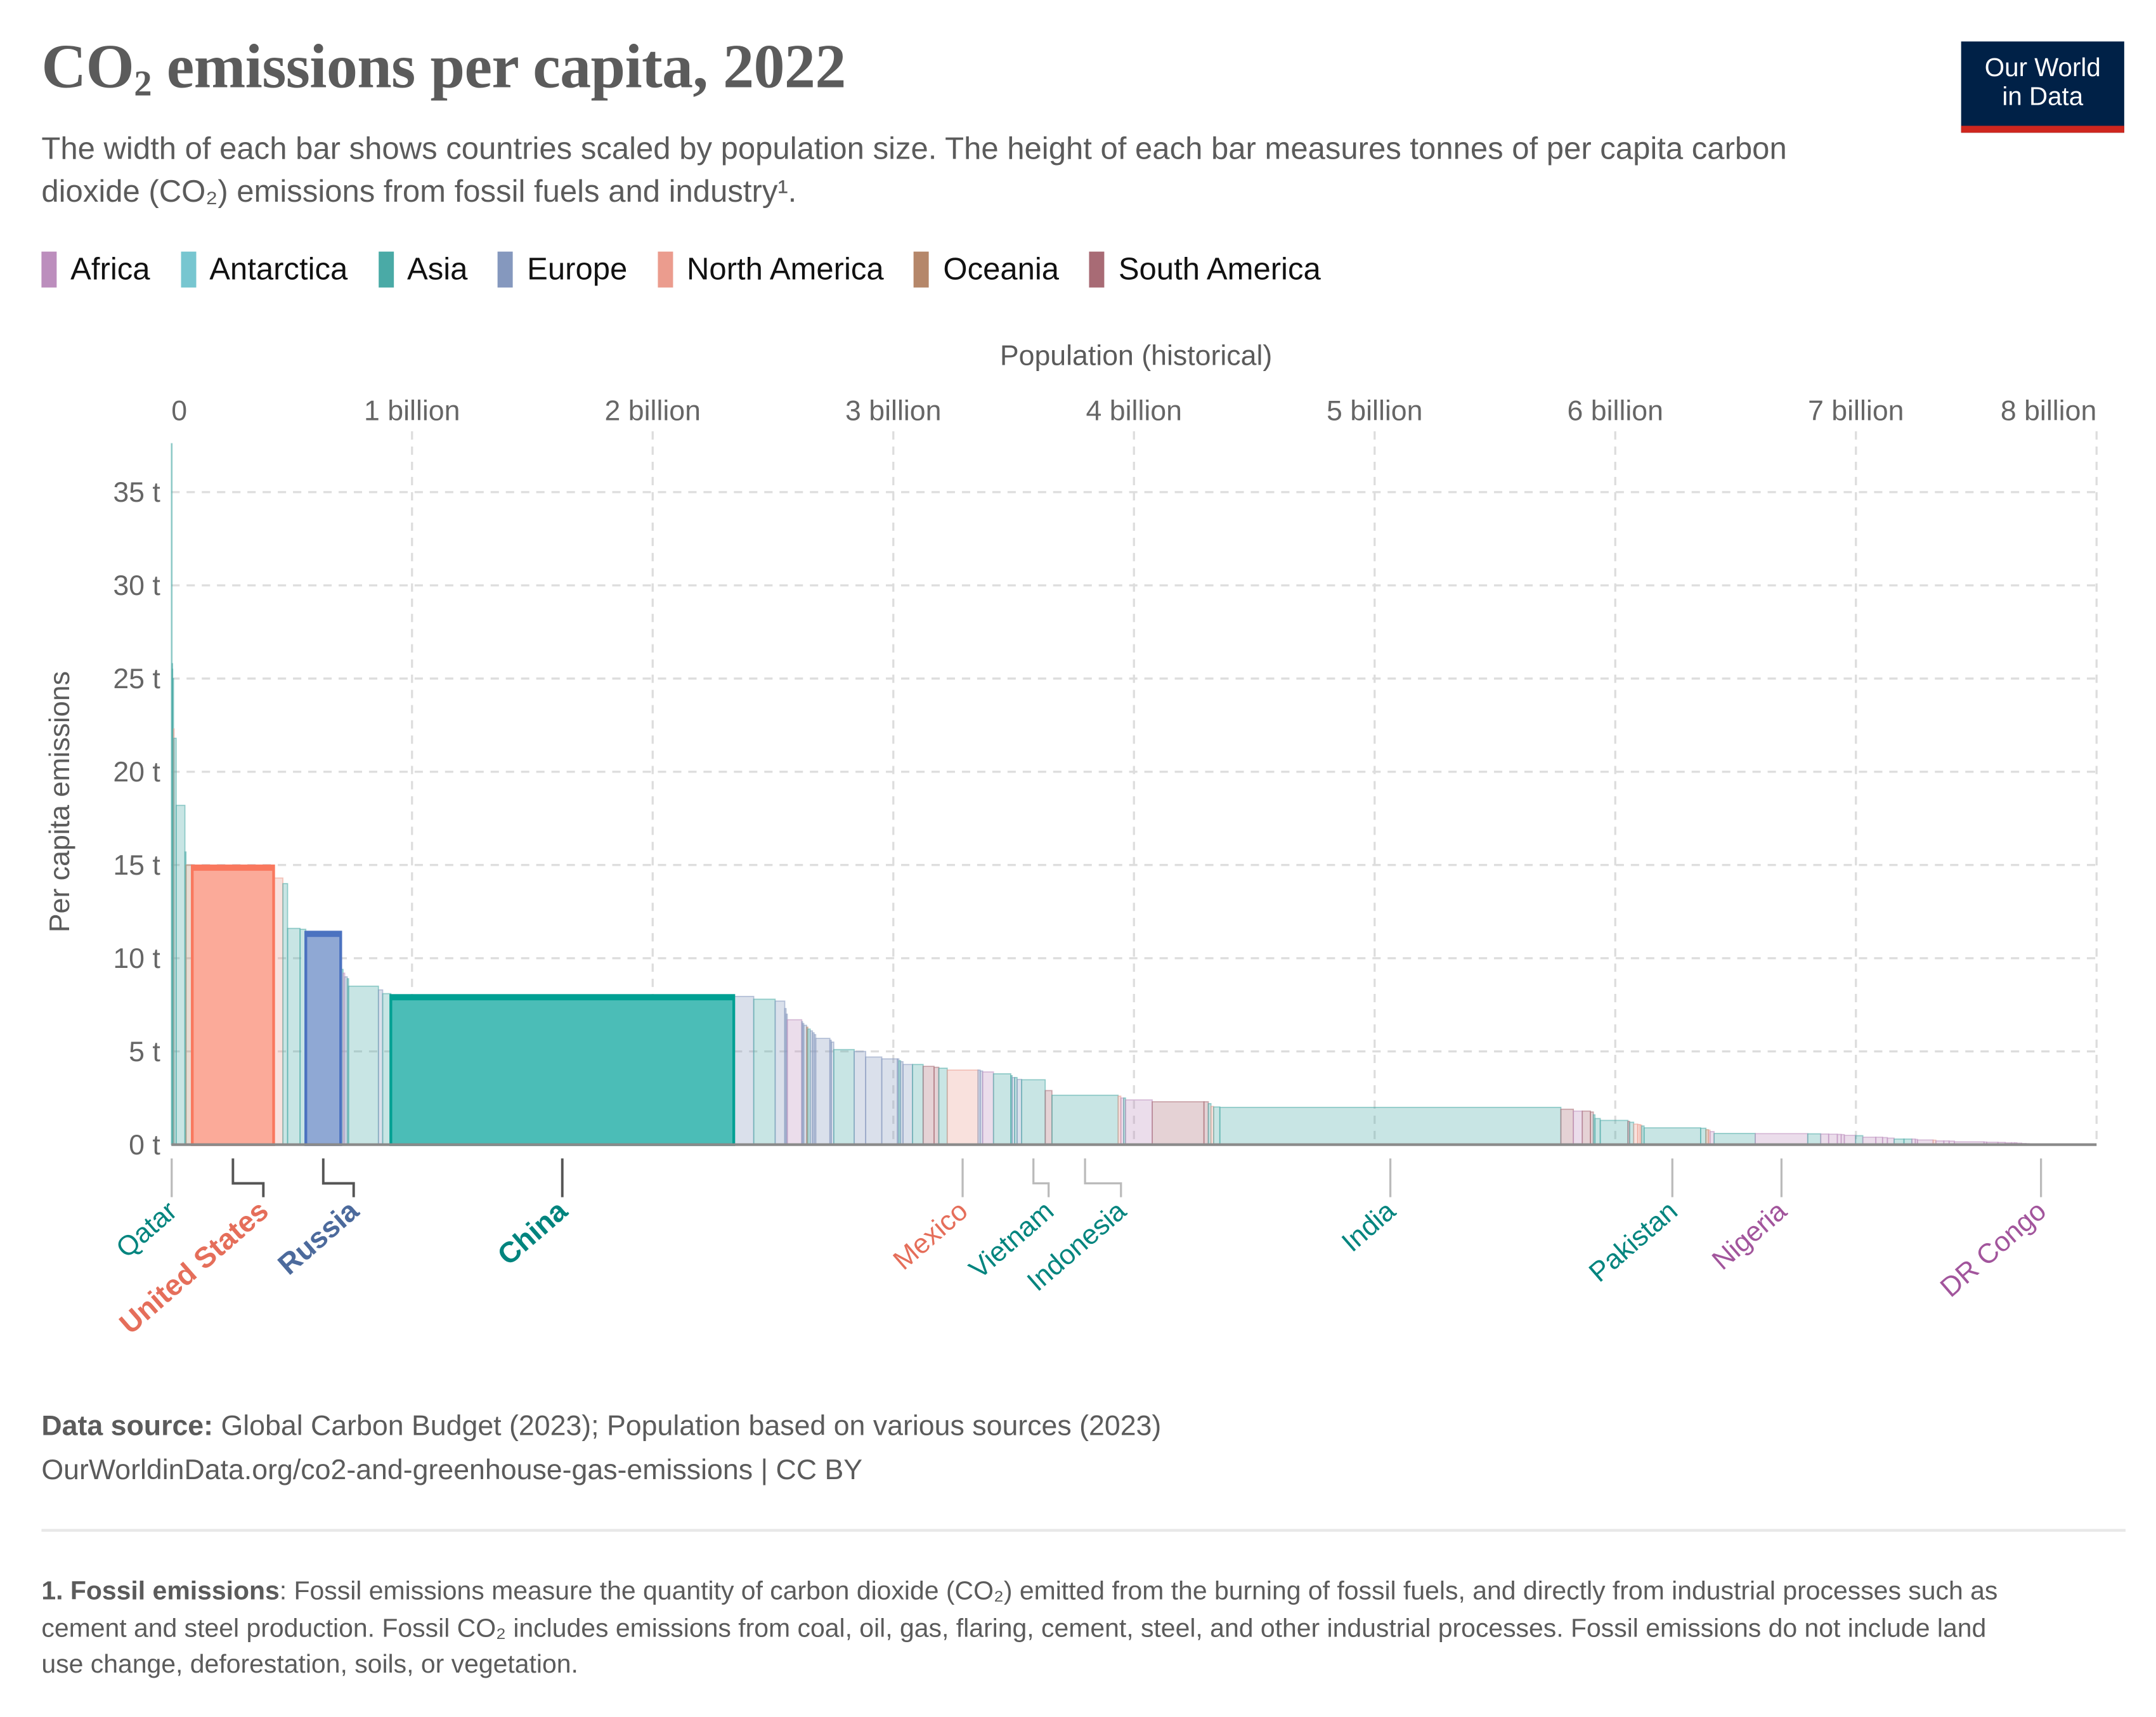 The height and width of the screenshot is (1717, 2156). Describe the element at coordinates (136, 958) in the screenshot. I see `y-tick-label: 10 t` at that location.